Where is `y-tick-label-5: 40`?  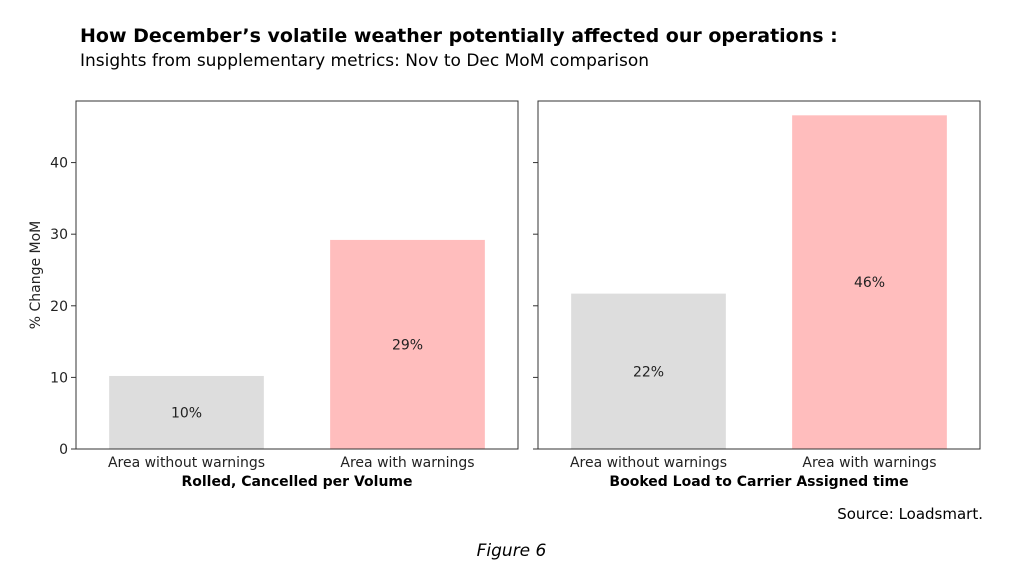 y-tick-label-5: 40 is located at coordinates (59, 164).